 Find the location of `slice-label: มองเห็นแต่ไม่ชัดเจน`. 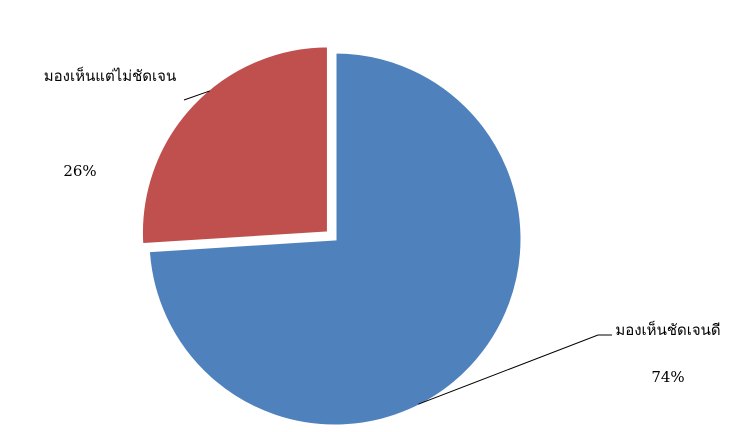

slice-label: มองเห็นแต่ไม่ชัดเจน is located at coordinates (110, 76).